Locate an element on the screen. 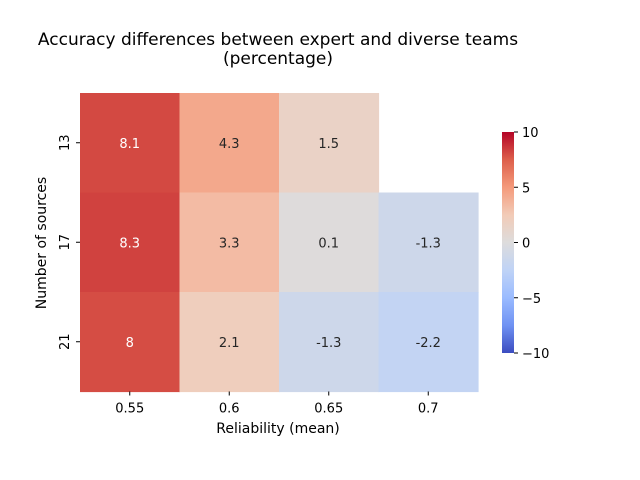 The width and height of the screenshot is (640, 480). cell-value-label: 2.1 is located at coordinates (229, 343).